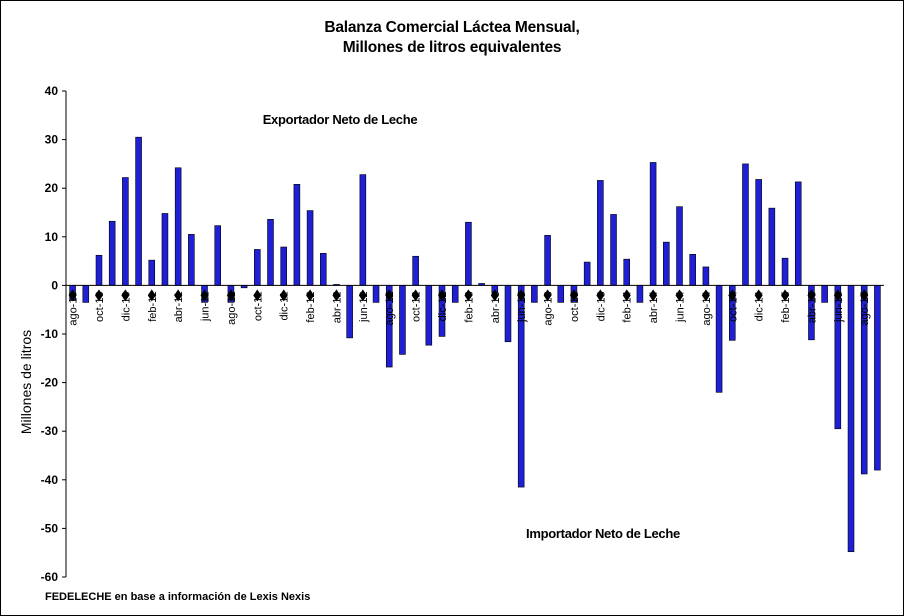 The image size is (904, 616). What do you see at coordinates (443, 306) in the screenshot?
I see `x-tick-label: dic-12` at bounding box center [443, 306].